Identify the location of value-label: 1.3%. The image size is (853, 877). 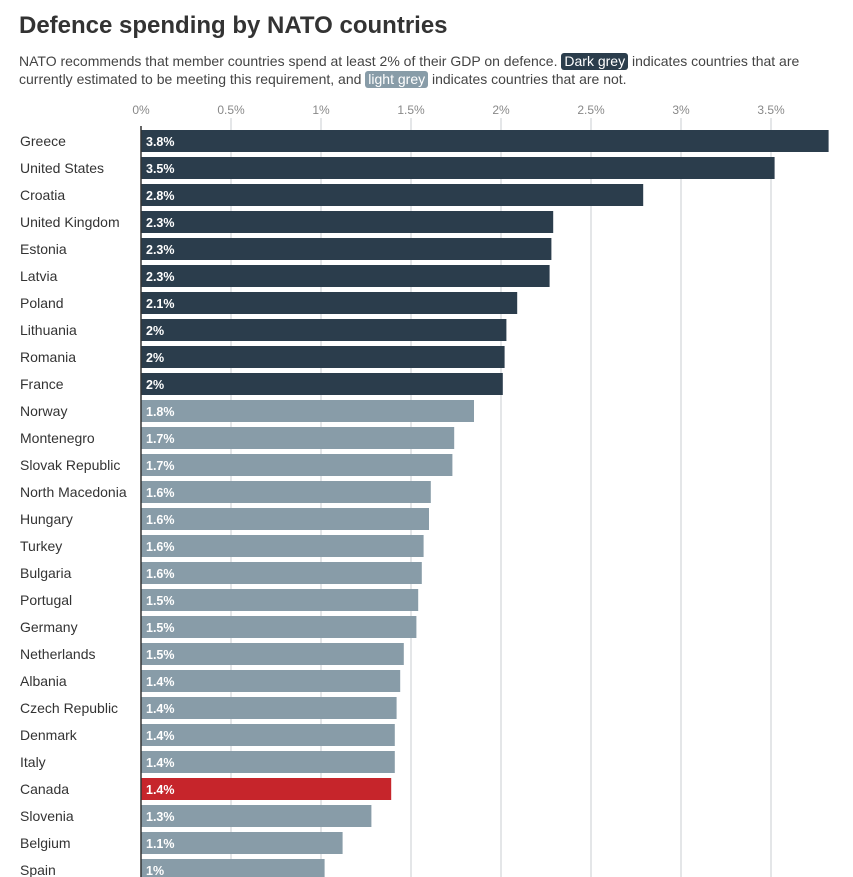
(160, 817).